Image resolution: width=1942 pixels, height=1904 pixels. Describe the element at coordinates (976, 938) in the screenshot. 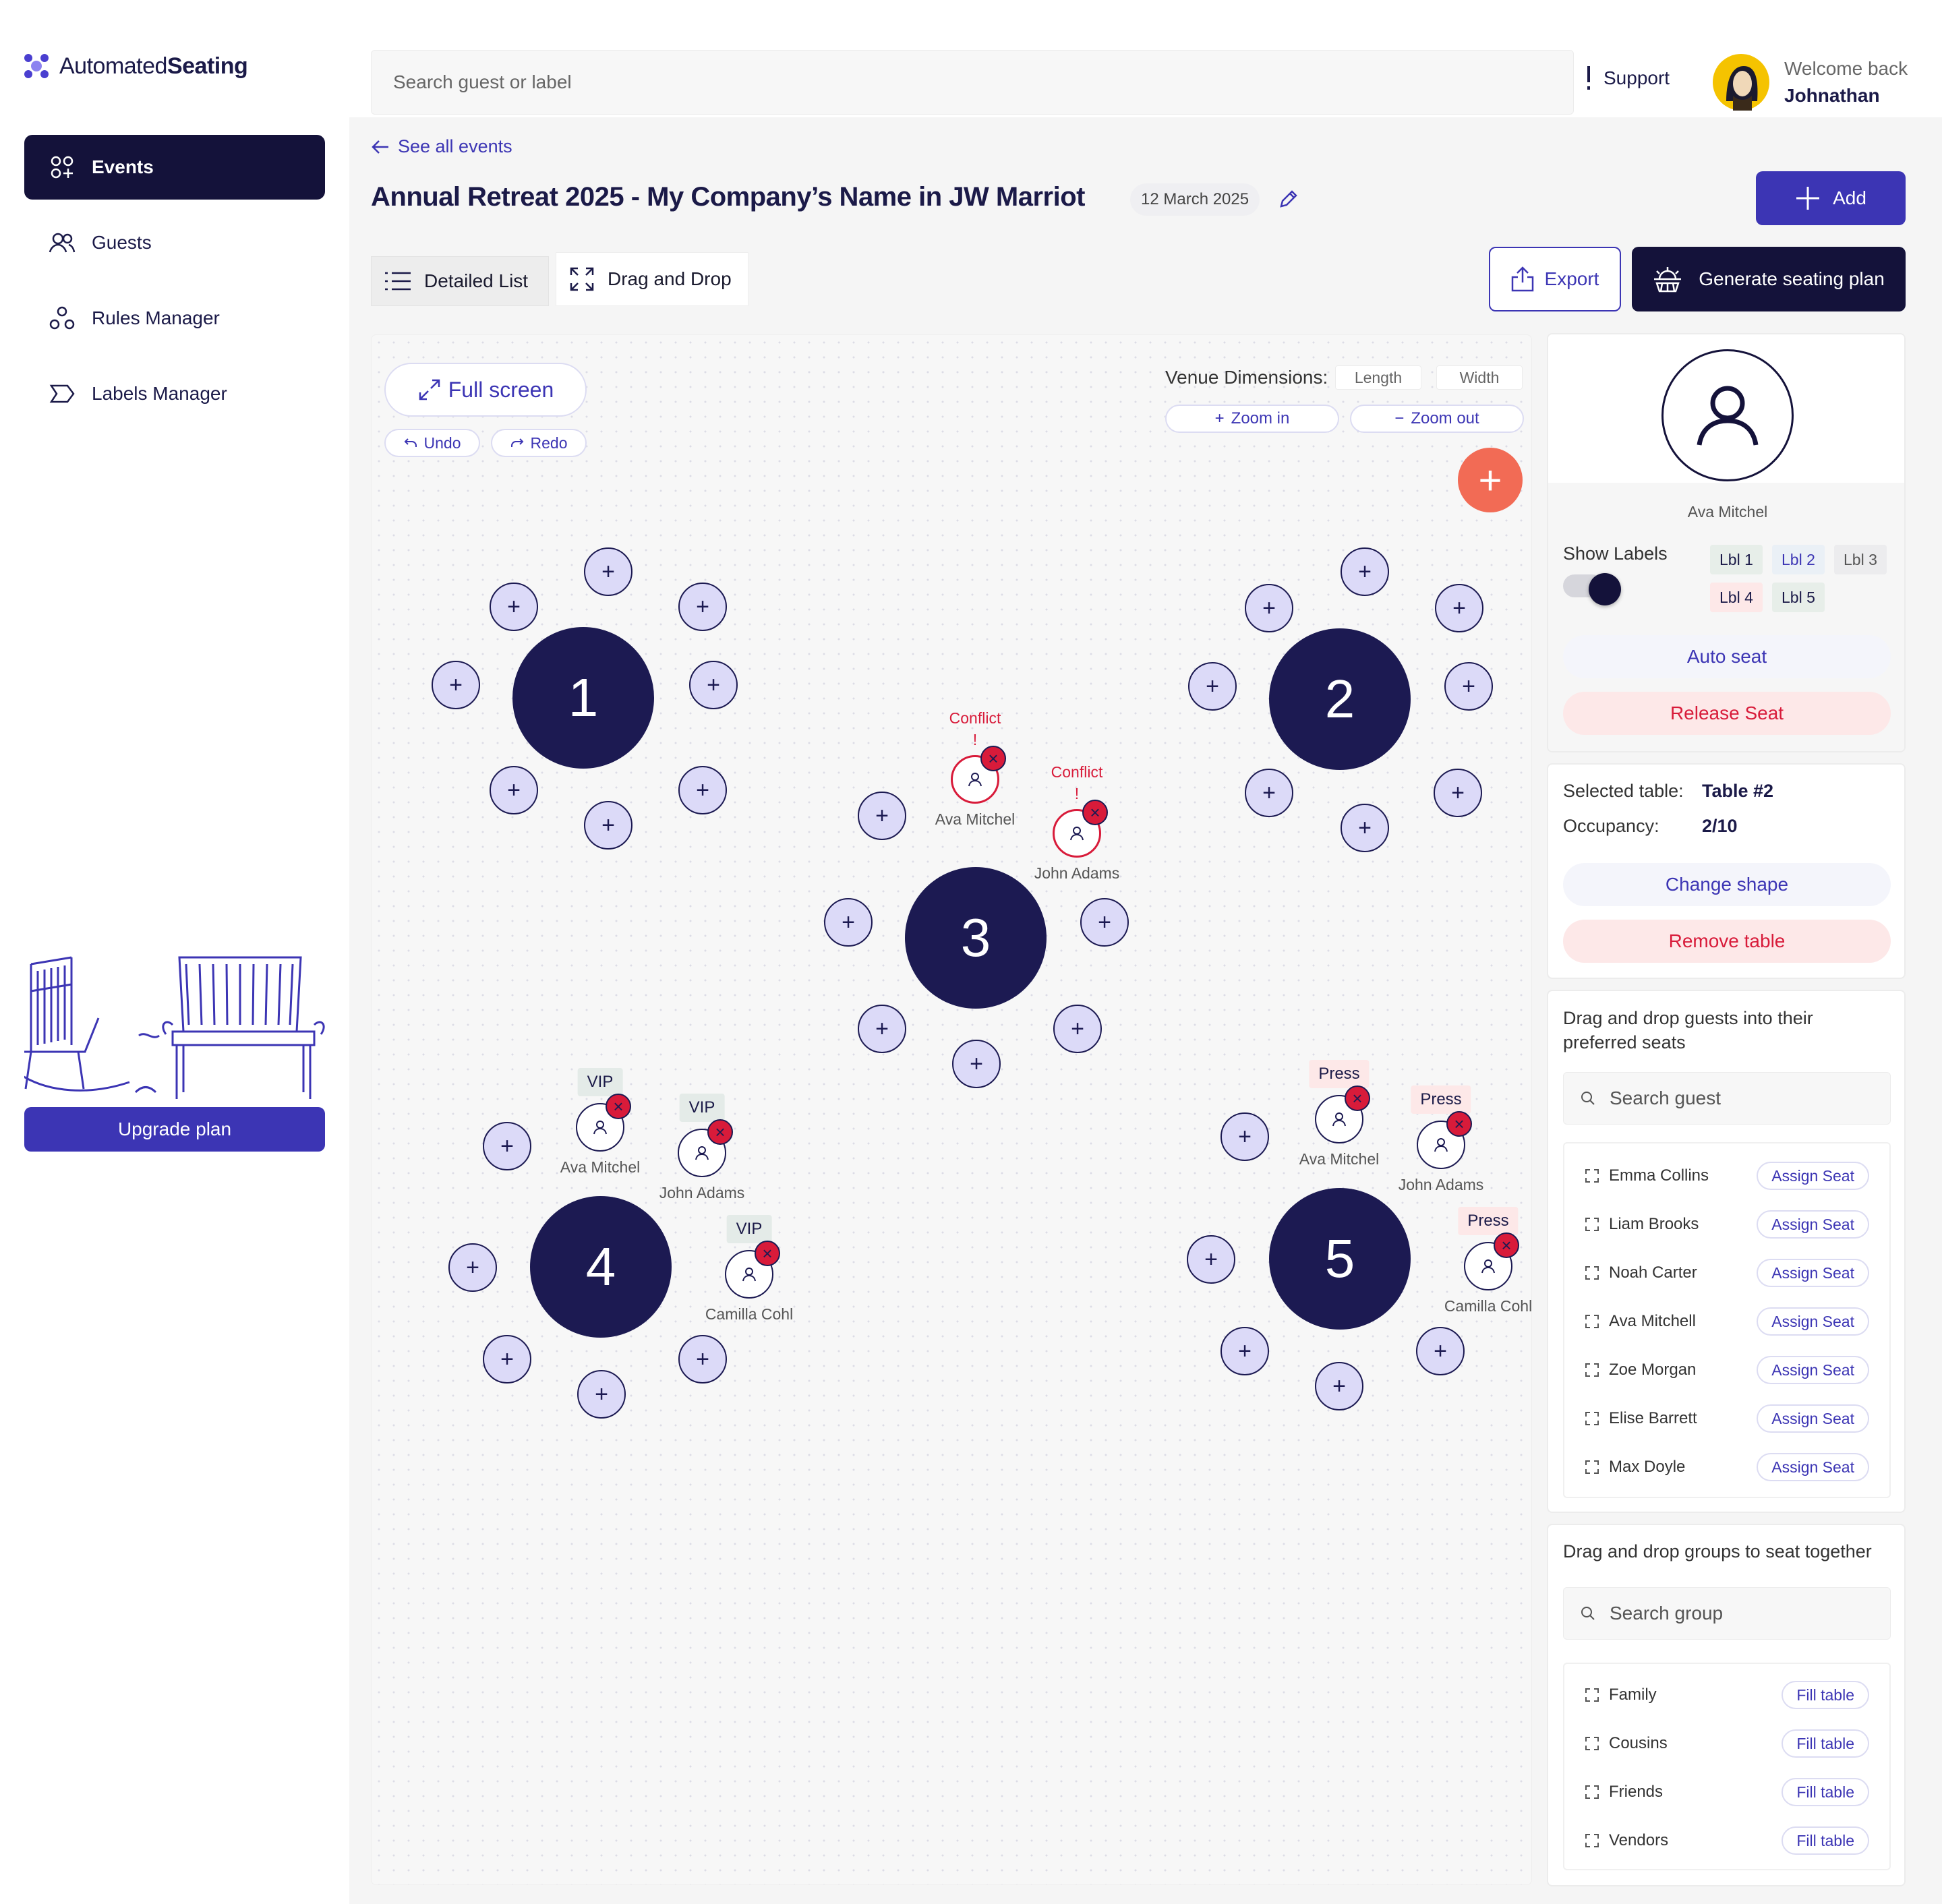

I see `table-3: 3` at that location.